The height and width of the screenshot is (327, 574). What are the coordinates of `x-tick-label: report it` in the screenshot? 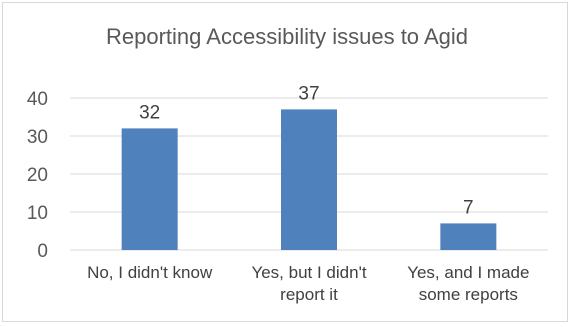 It's located at (309, 294).